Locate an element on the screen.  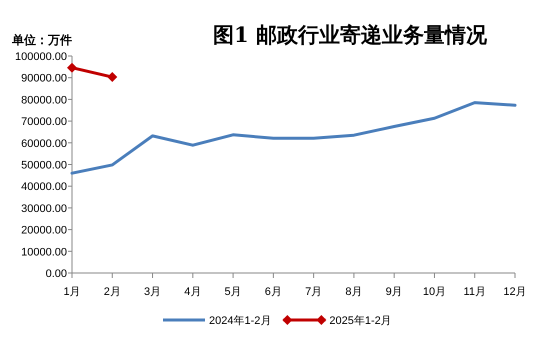
y-tick-label: 20000.00 is located at coordinates (44, 230).